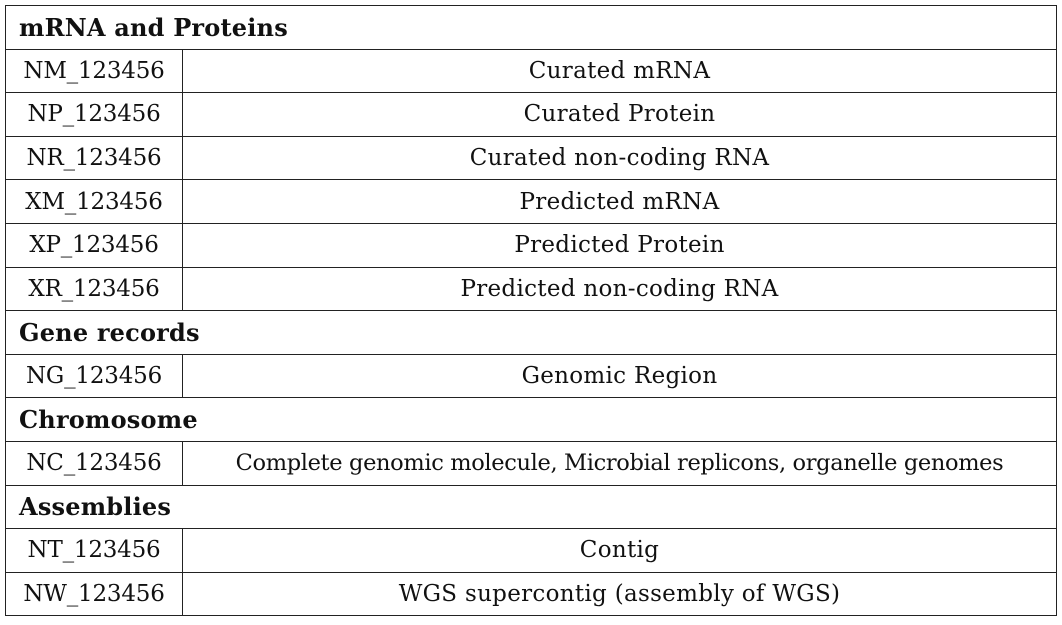 The image size is (1062, 625). I want to click on accession-description: WGS supercontig (assembly of WGS), so click(619, 594).